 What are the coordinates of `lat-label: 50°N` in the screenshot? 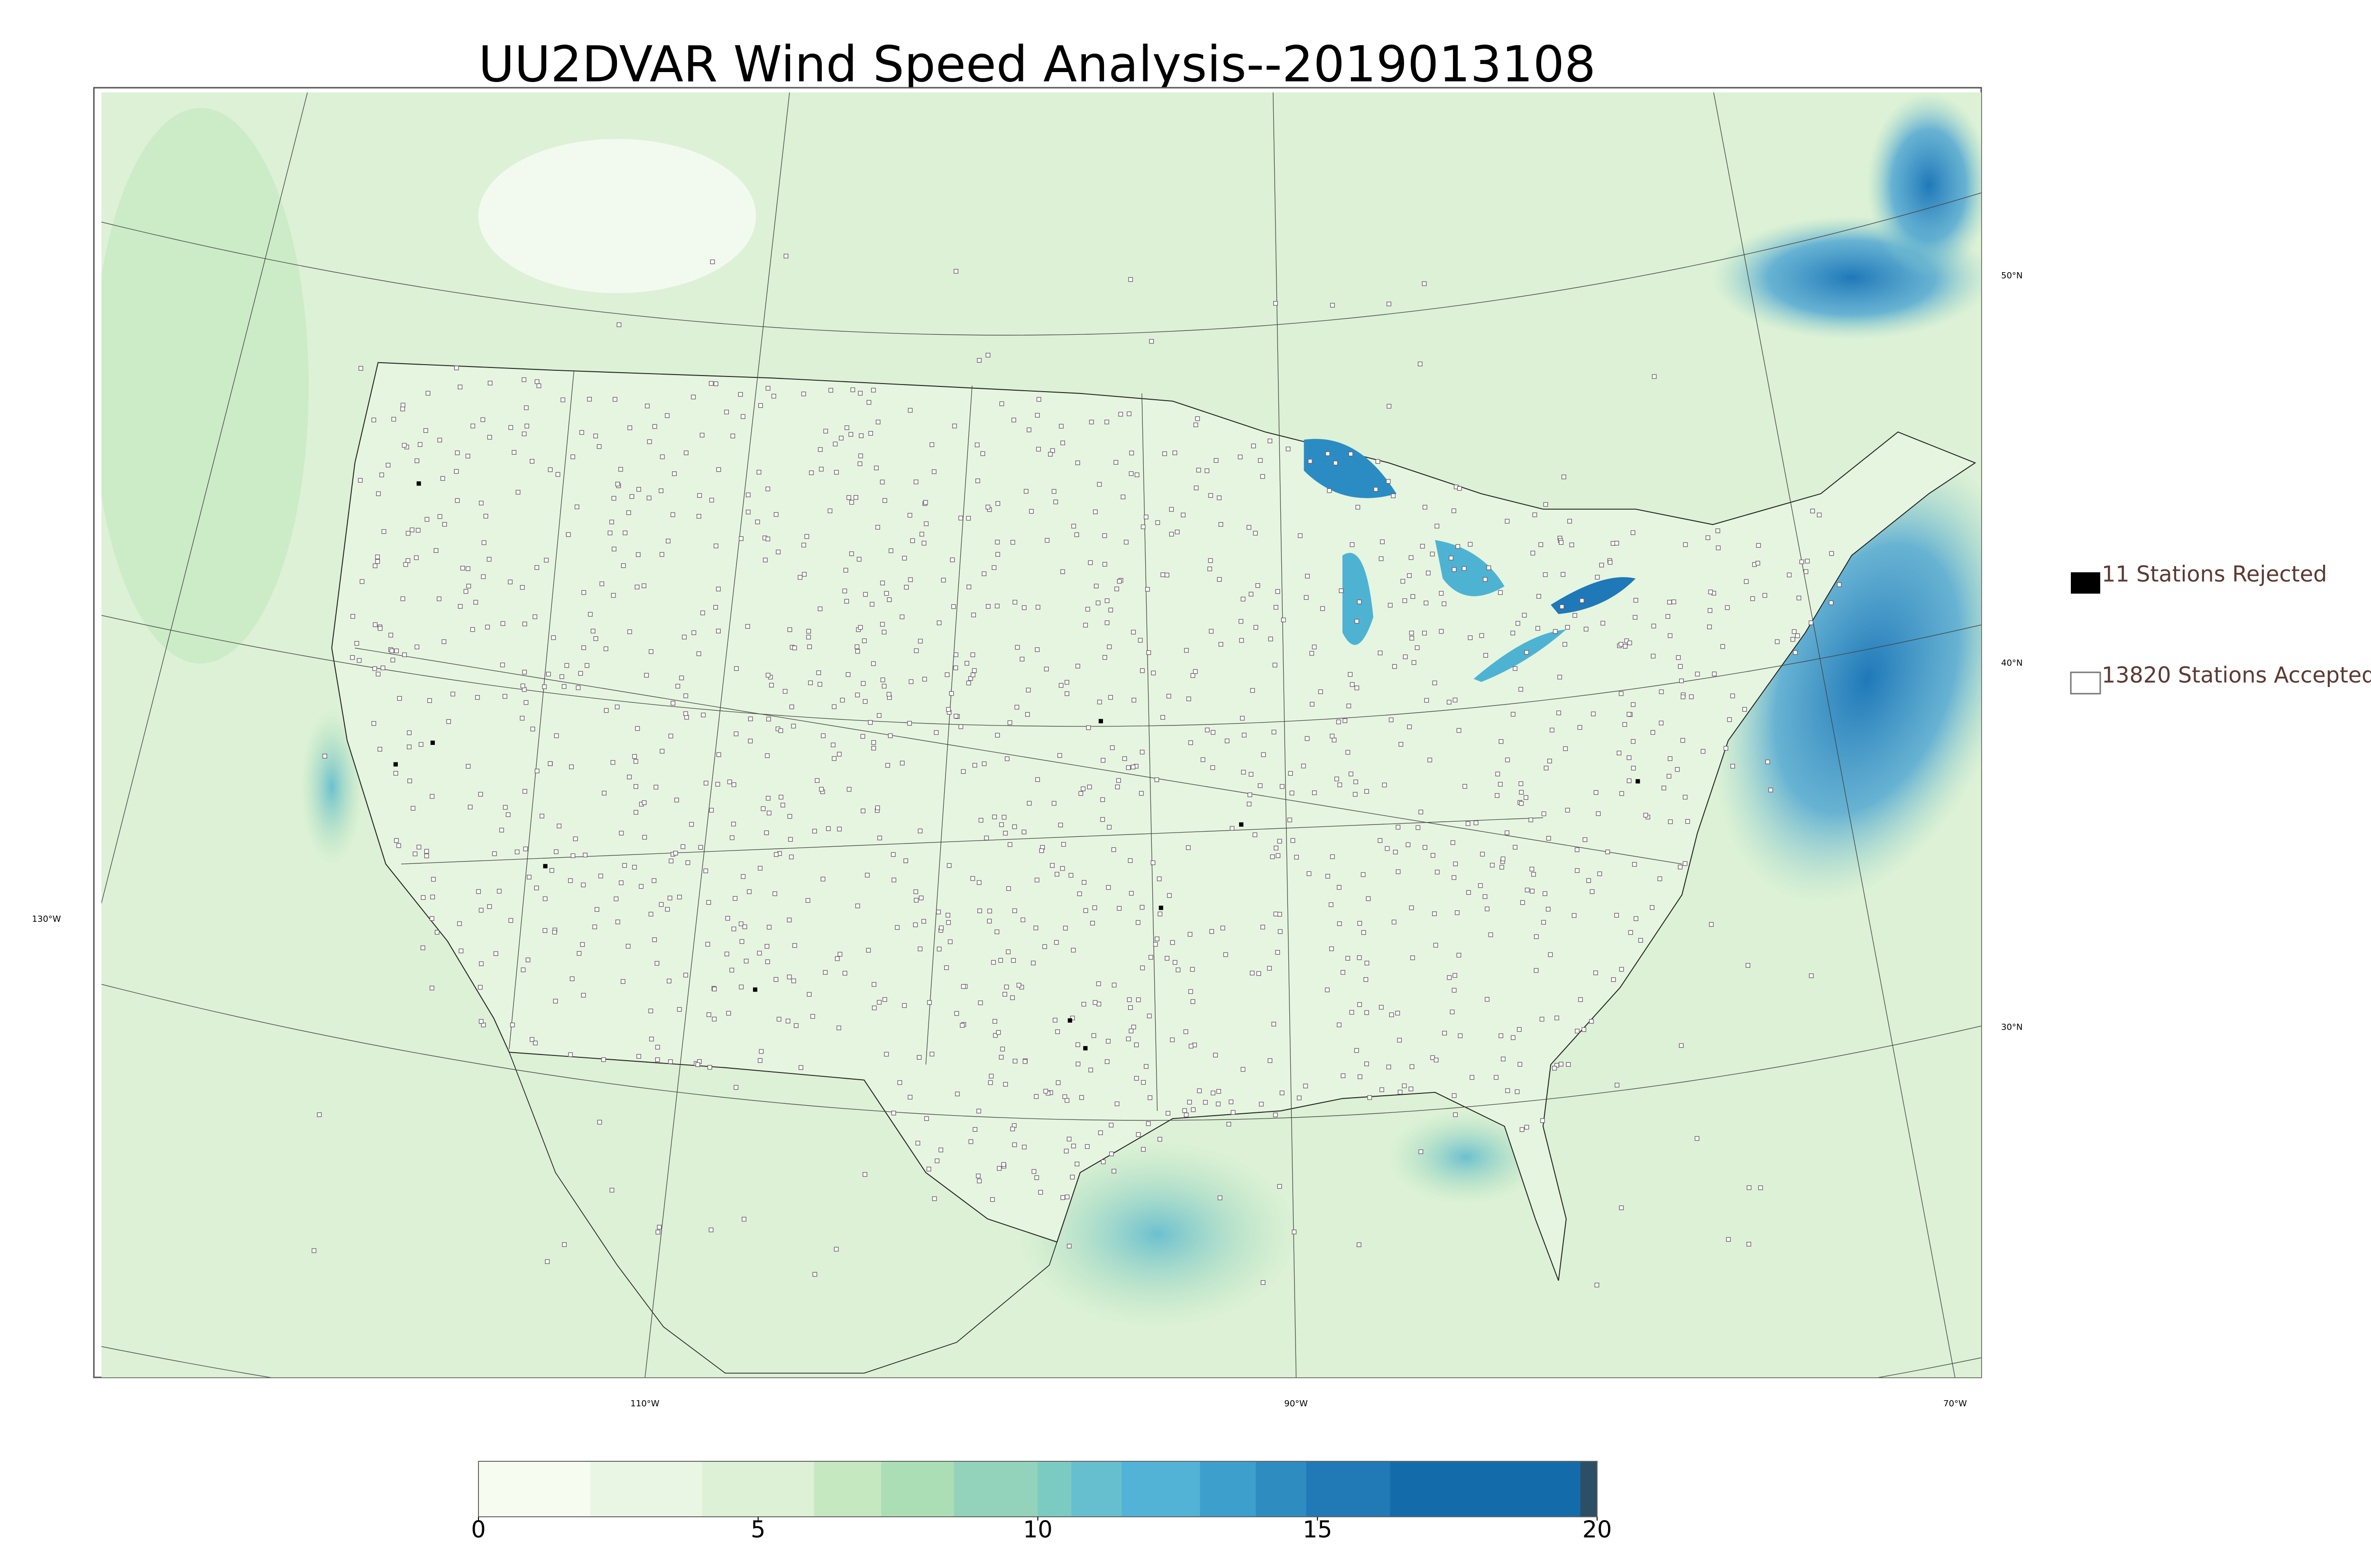 It's located at (2011, 276).